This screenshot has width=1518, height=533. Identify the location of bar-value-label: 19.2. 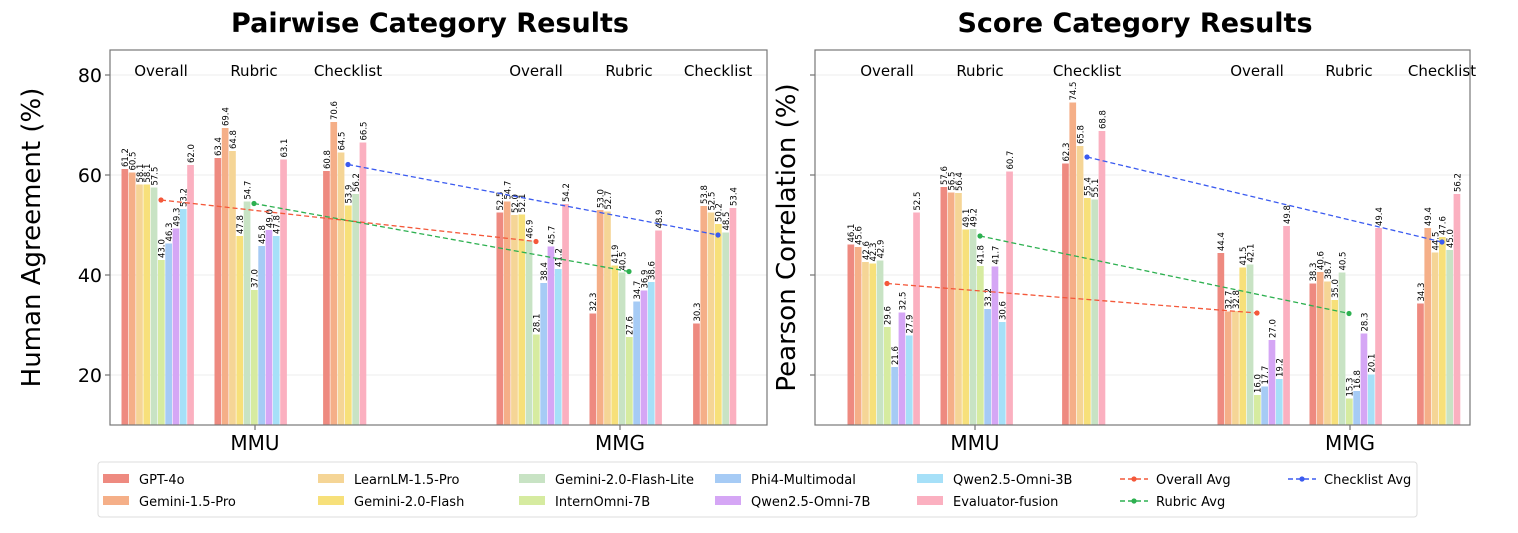
(1281, 367).